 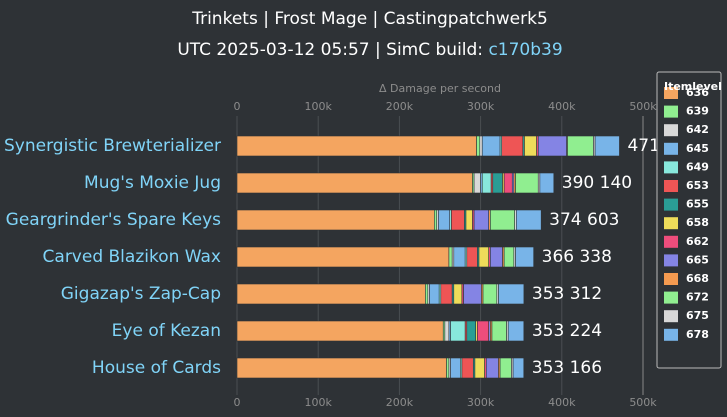 What do you see at coordinates (643, 146) in the screenshot?
I see `total-label: 471` at bounding box center [643, 146].